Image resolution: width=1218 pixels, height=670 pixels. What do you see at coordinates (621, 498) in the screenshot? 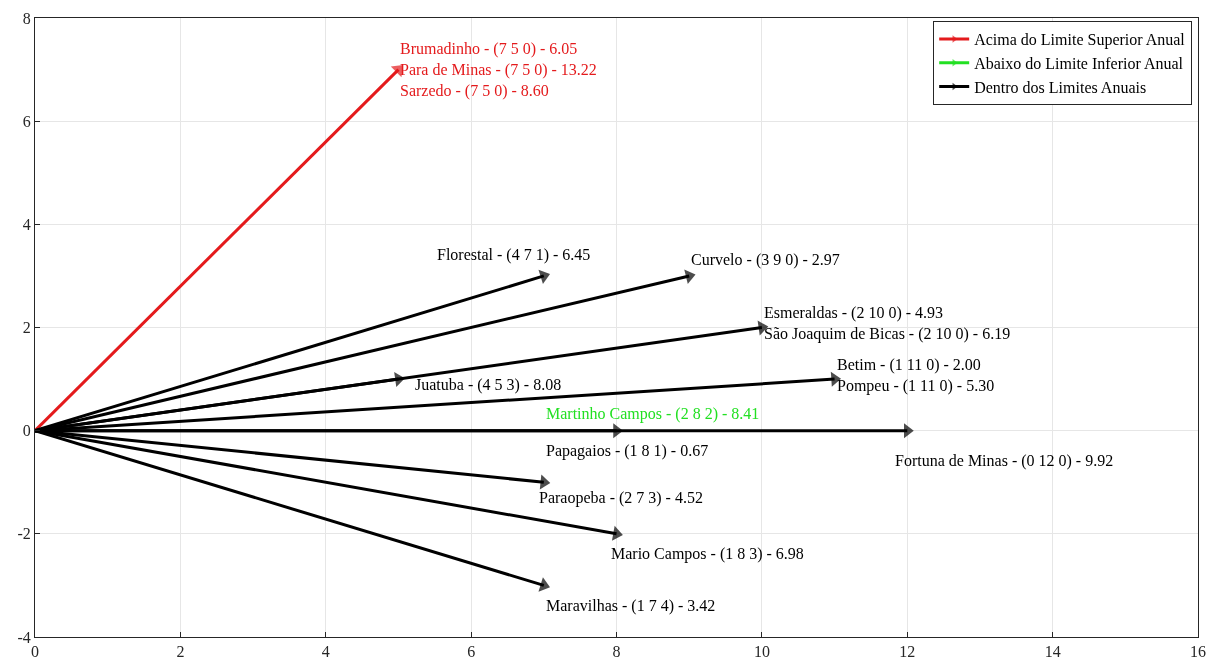
I see `data-label: Paraopeba - (2 7 3) - 4.52` at bounding box center [621, 498].